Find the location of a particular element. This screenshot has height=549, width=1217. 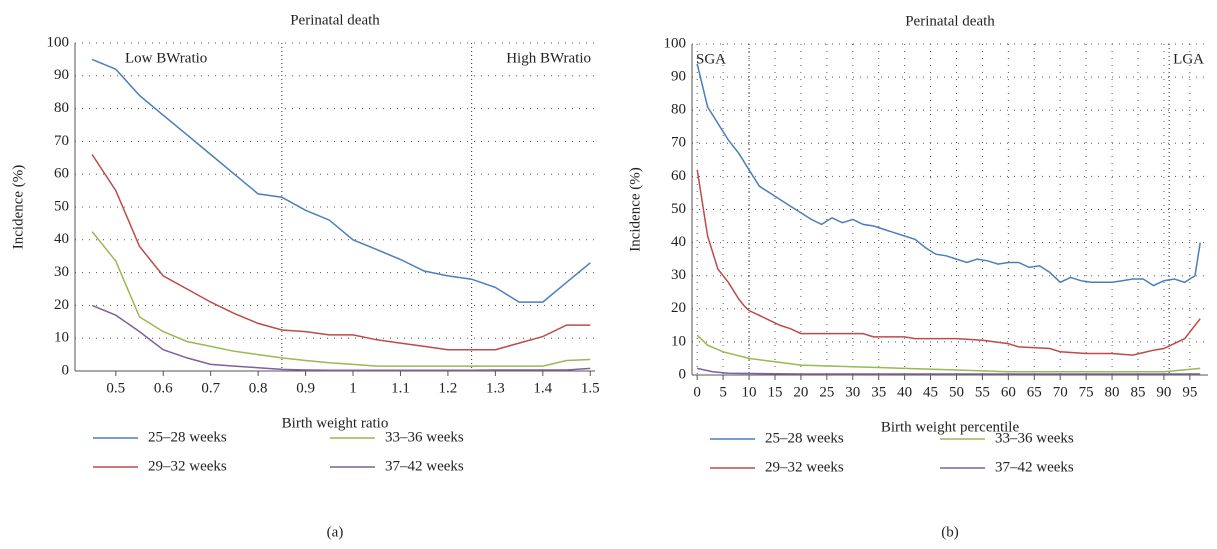

x-axis-label: Birth weight percentile is located at coordinates (950, 427).